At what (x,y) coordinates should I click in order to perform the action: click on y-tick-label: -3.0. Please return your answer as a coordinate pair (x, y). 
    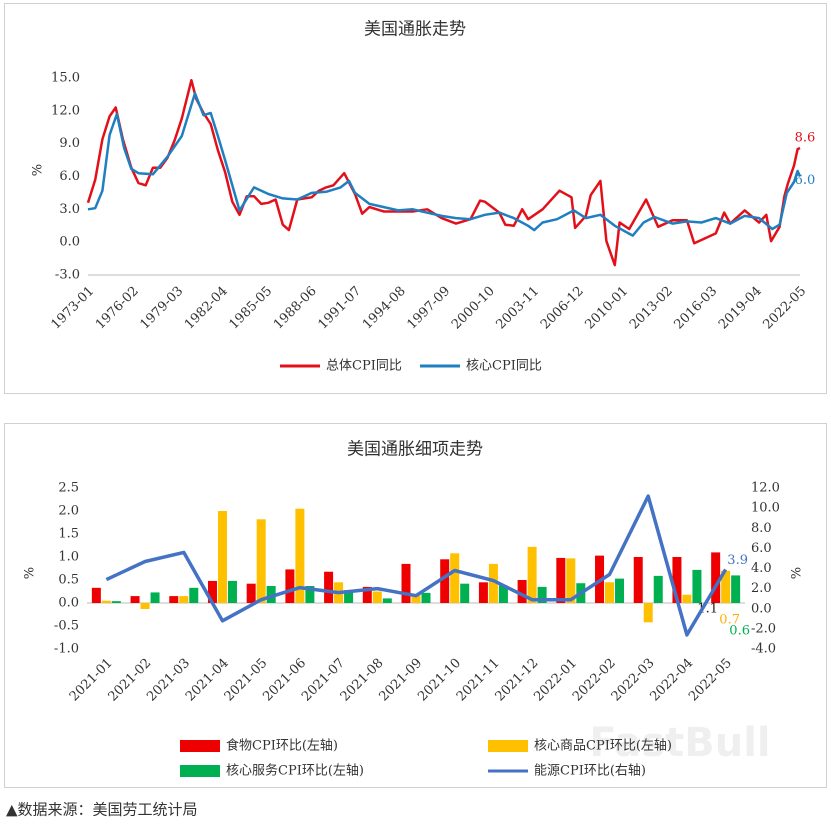
    Looking at the image, I should click on (67, 275).